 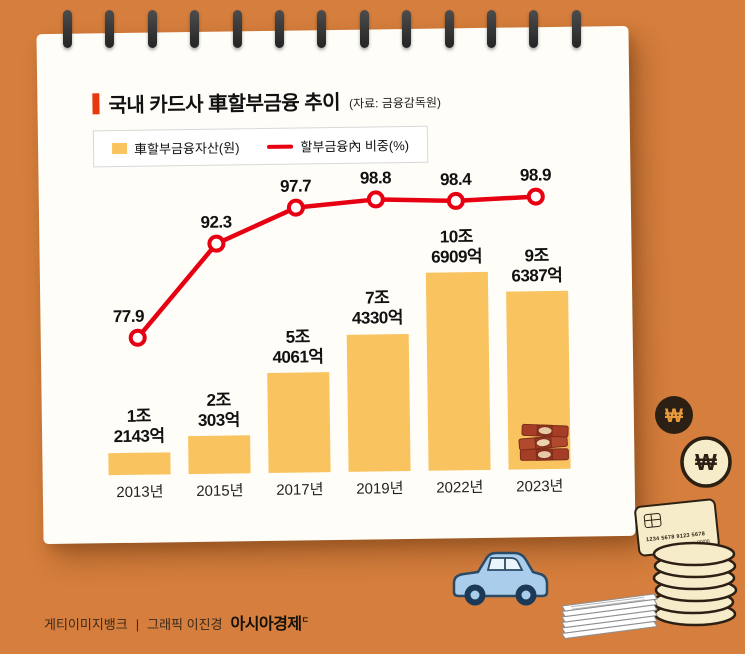 What do you see at coordinates (609, 616) in the screenshot?
I see `paper-stack-icon` at bounding box center [609, 616].